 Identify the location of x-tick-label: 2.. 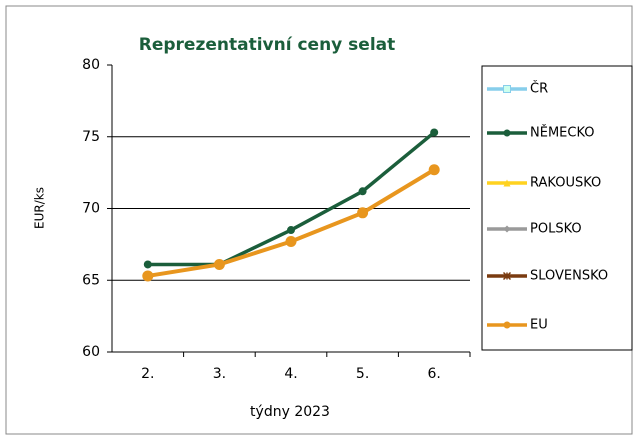
(147, 374).